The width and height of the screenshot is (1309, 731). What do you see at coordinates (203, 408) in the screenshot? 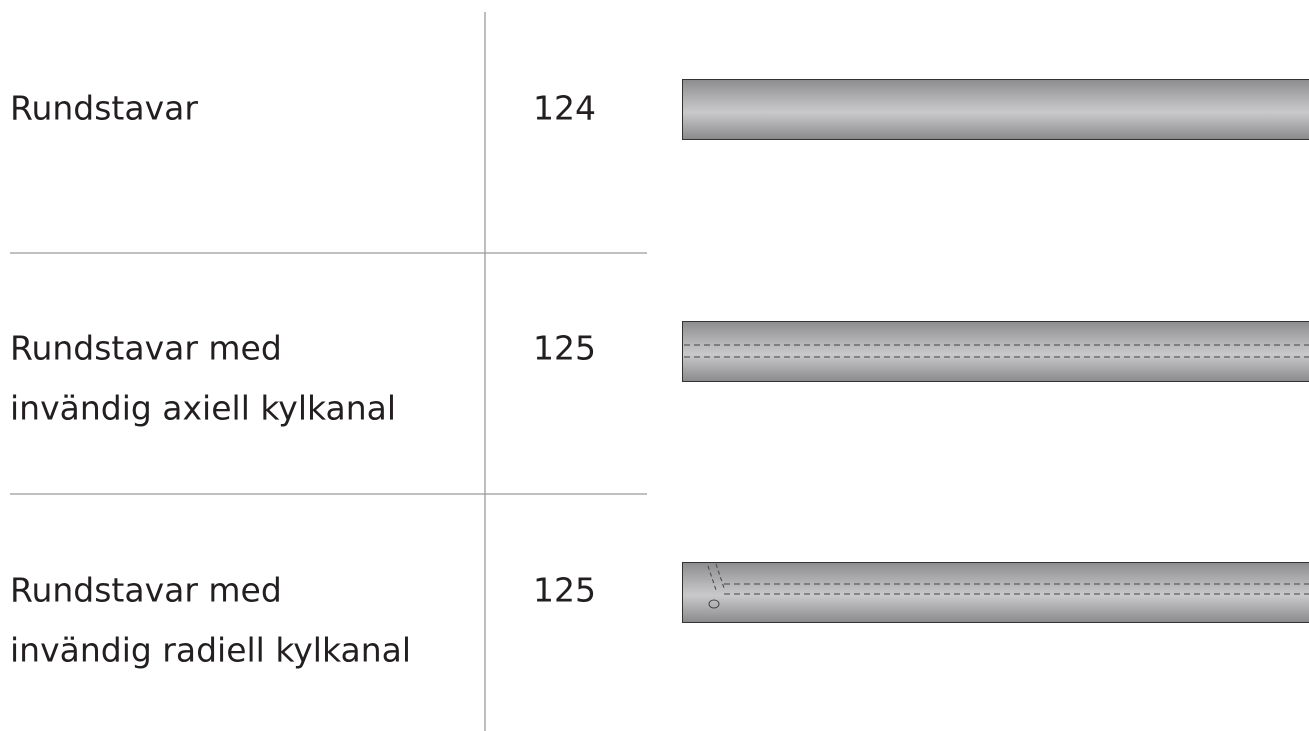
I see `row-name: invändig axiell kylkanal` at bounding box center [203, 408].